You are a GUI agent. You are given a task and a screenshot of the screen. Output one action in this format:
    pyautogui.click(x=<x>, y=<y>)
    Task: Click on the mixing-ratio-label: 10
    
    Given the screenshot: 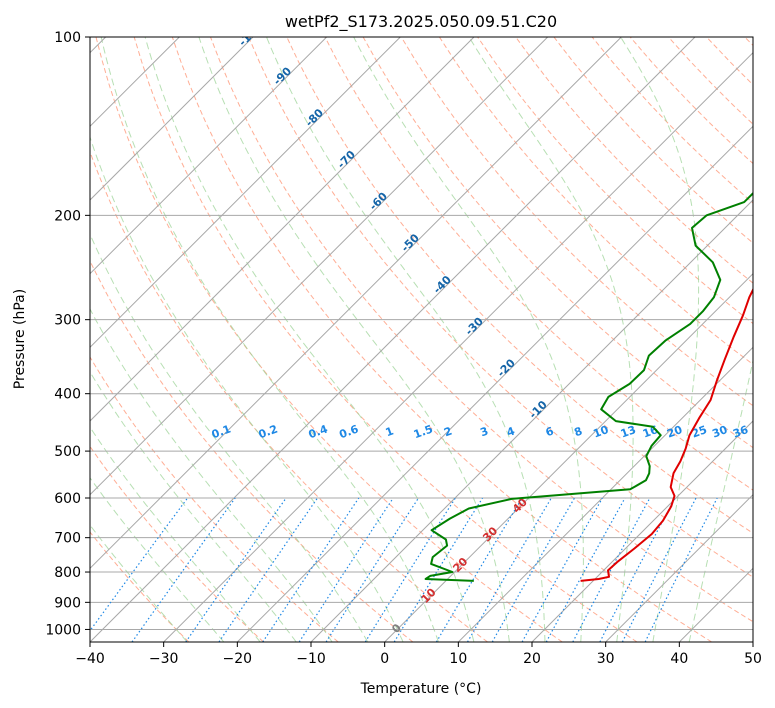 What is the action you would take?
    pyautogui.click(x=601, y=432)
    